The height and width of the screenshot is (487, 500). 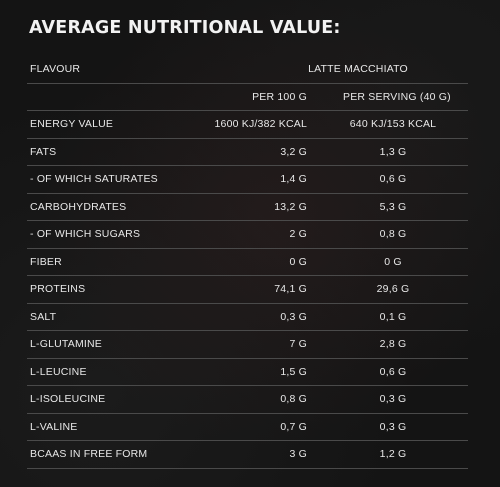 I want to click on table-row: L-VALINE 0,7 G 0,3 G, so click(x=247, y=427).